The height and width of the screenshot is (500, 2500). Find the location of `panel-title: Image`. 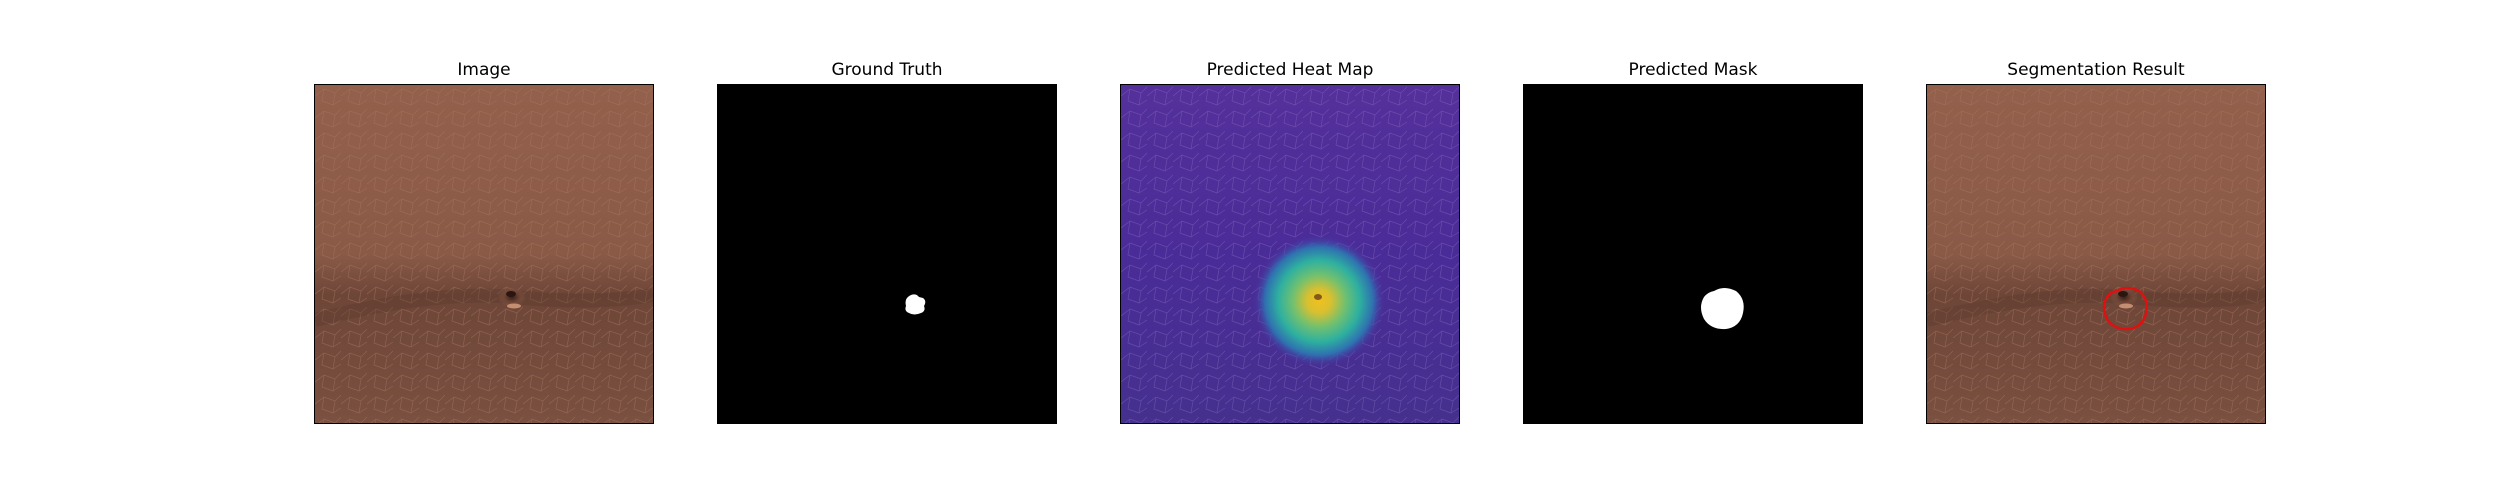

panel-title: Image is located at coordinates (484, 70).